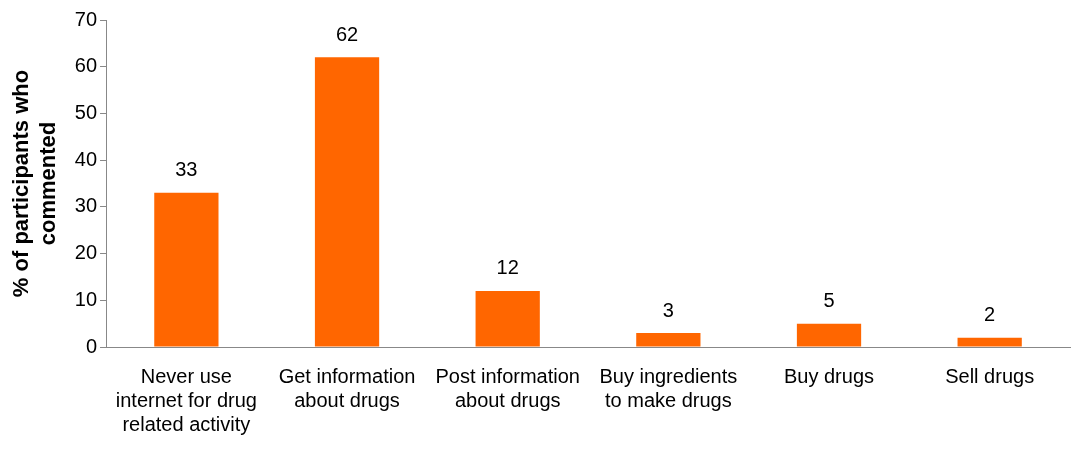  I want to click on data-label: 3, so click(668, 309).